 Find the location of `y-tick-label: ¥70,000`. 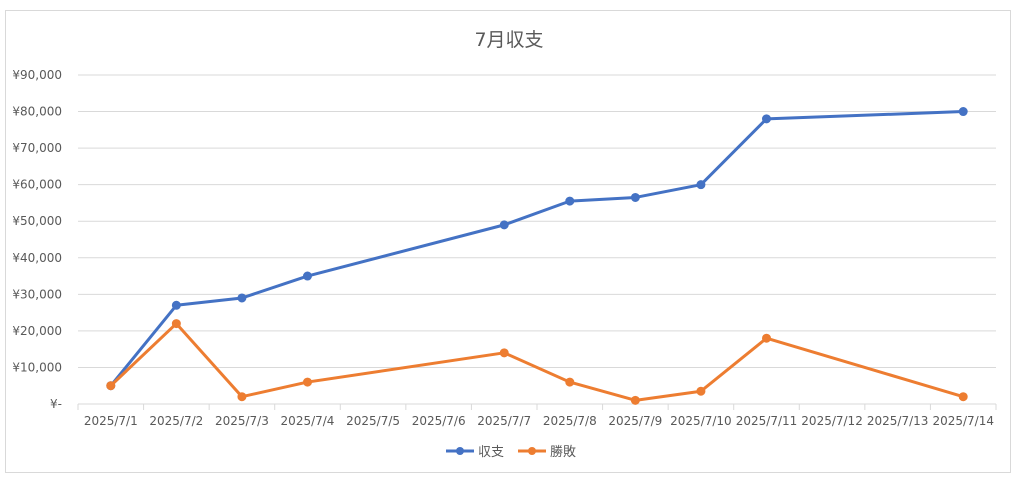

y-tick-label: ¥70,000 is located at coordinates (37, 148).